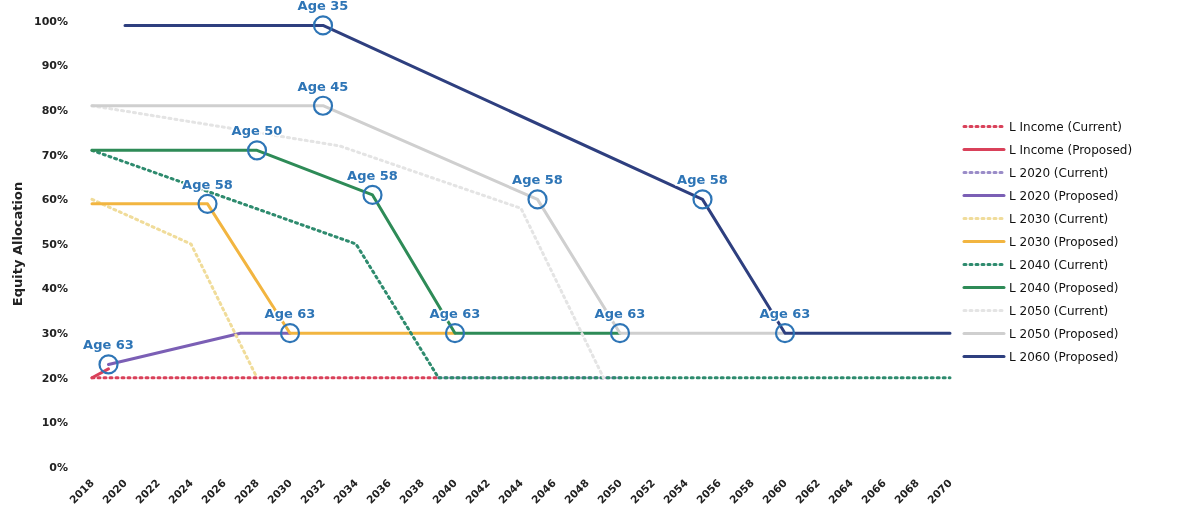 The image size is (1195, 523). Describe the element at coordinates (54, 155) in the screenshot. I see `y-tick-label: 70%` at that location.